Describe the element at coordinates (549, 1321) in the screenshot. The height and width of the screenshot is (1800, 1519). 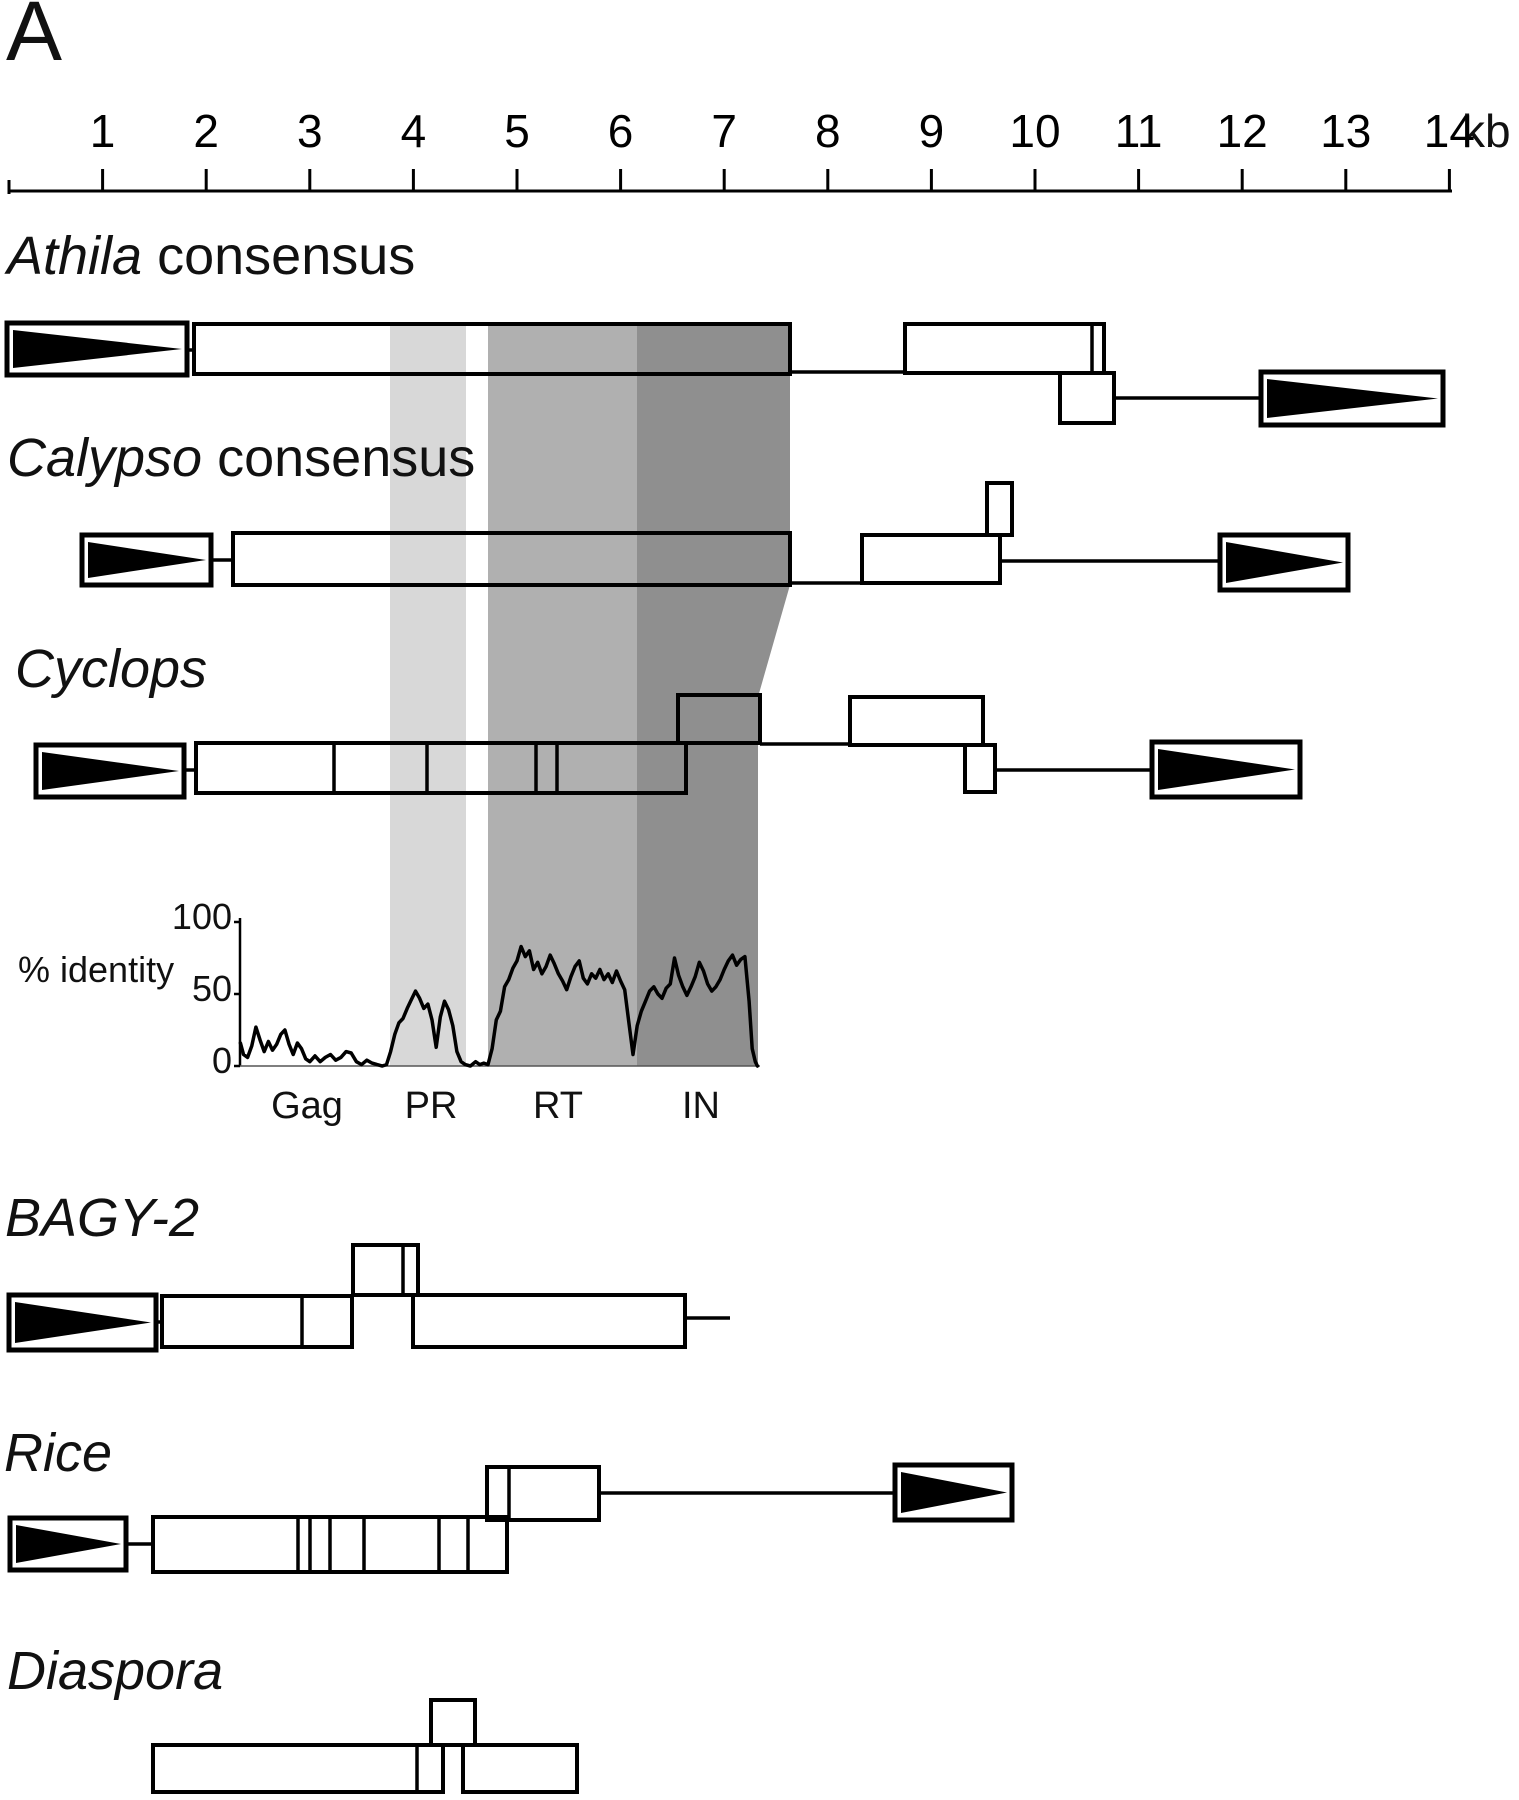
I see `bagy2-orf2-box` at that location.